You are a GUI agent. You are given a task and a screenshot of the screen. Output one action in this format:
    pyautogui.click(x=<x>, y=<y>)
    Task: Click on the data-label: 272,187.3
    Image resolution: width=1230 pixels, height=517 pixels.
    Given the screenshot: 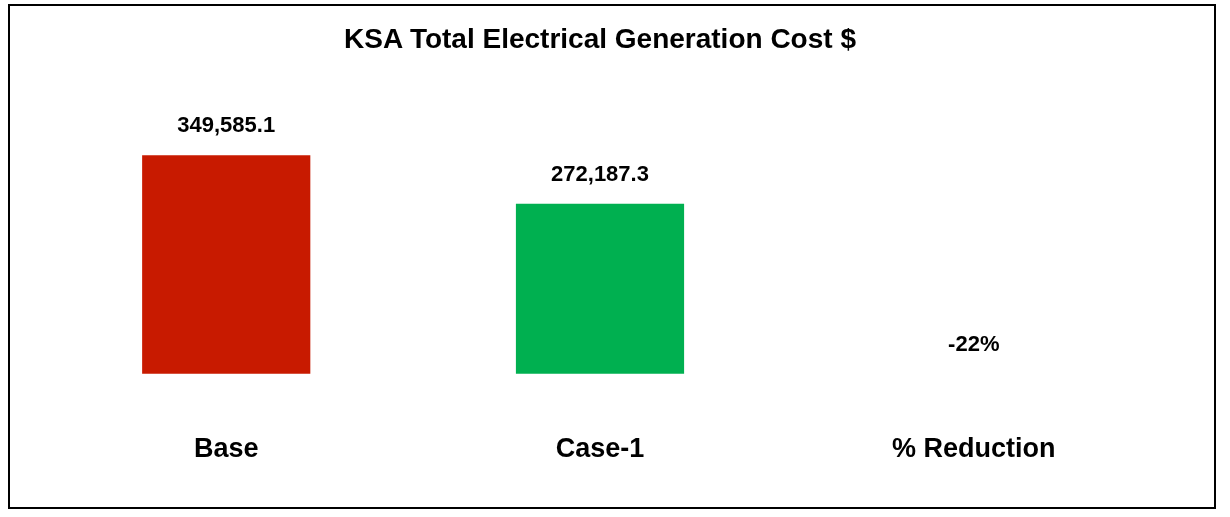 What is the action you would take?
    pyautogui.click(x=600, y=173)
    